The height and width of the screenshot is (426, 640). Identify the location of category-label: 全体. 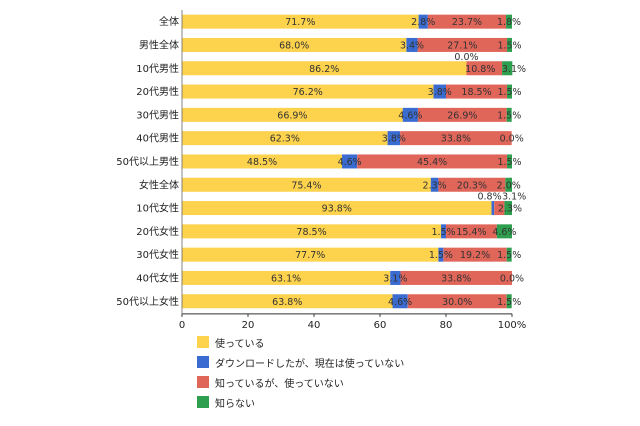
(169, 21).